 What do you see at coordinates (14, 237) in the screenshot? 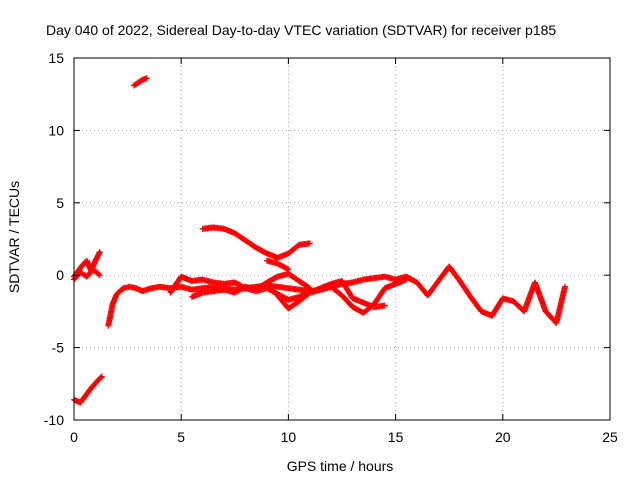
I see `y-axis-label: SDTVAR / TECUs` at bounding box center [14, 237].